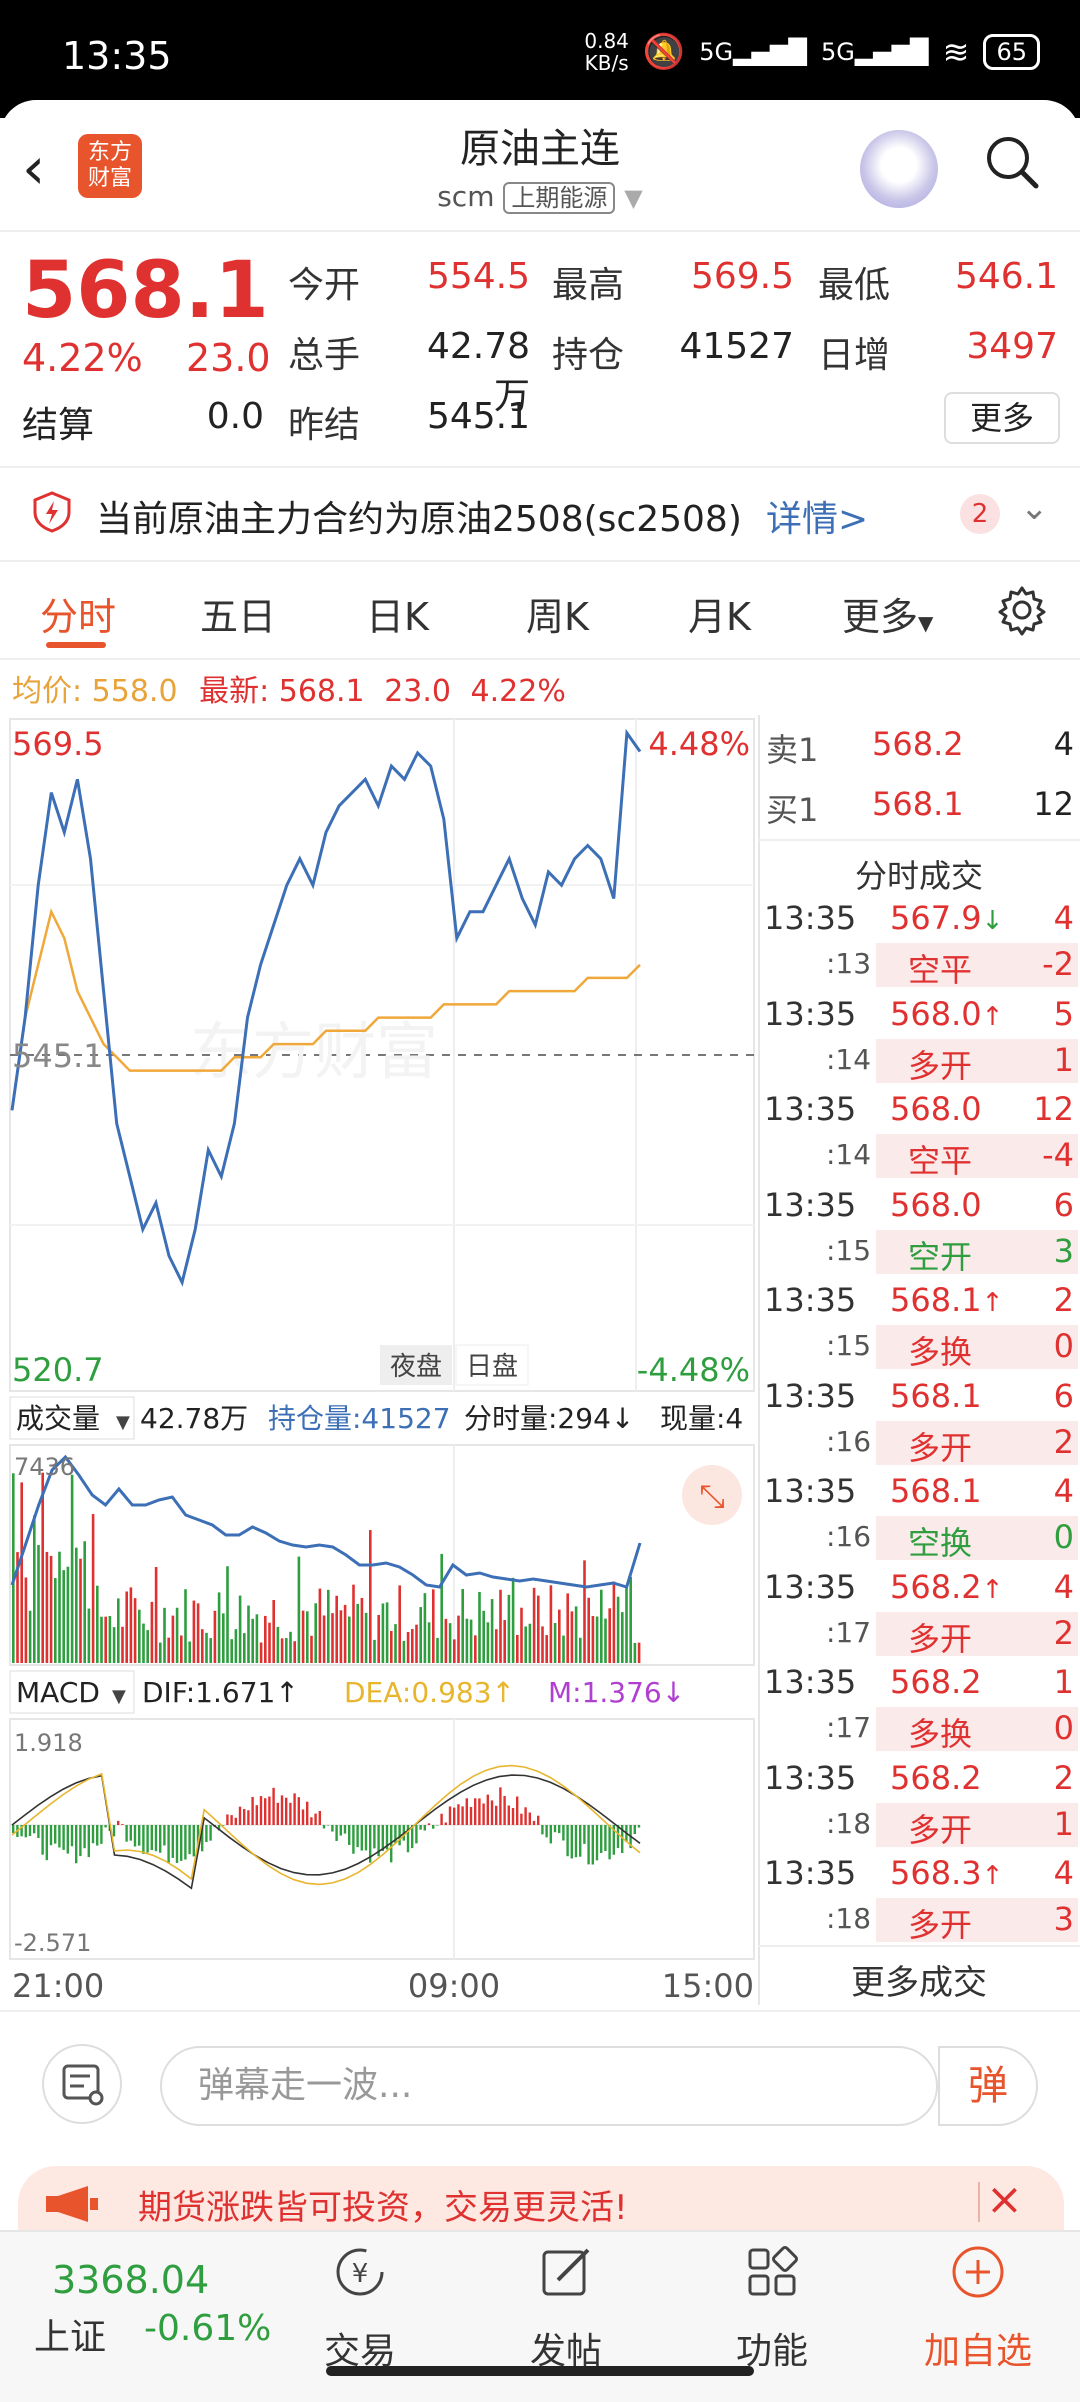 This screenshot has width=1080, height=2402. What do you see at coordinates (419, 519) in the screenshot?
I see `notice-text: 当前原油主力合约为原油2508(sc2508)` at bounding box center [419, 519].